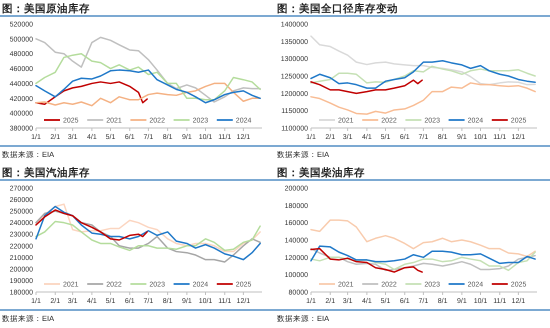  Describe the element at coordinates (321, 173) in the screenshot. I see `title: 图：美国柴油库存` at that location.